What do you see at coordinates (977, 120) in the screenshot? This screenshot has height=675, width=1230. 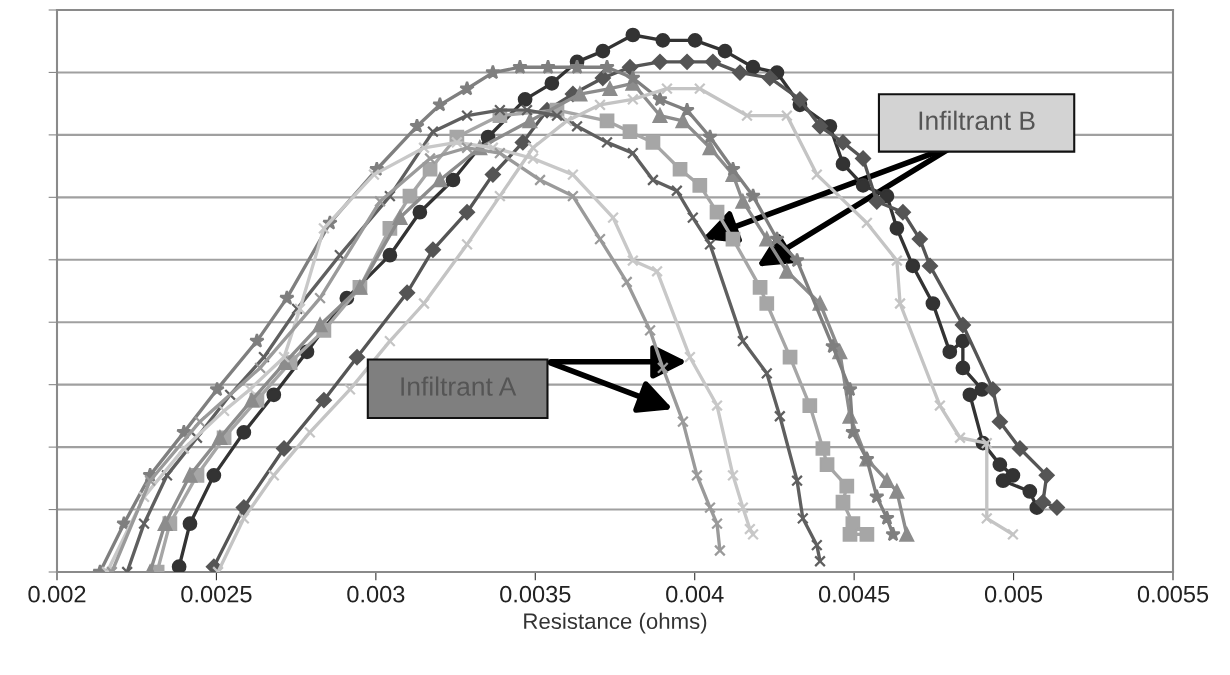 I see `annotation: Infiltrant B` at bounding box center [977, 120].